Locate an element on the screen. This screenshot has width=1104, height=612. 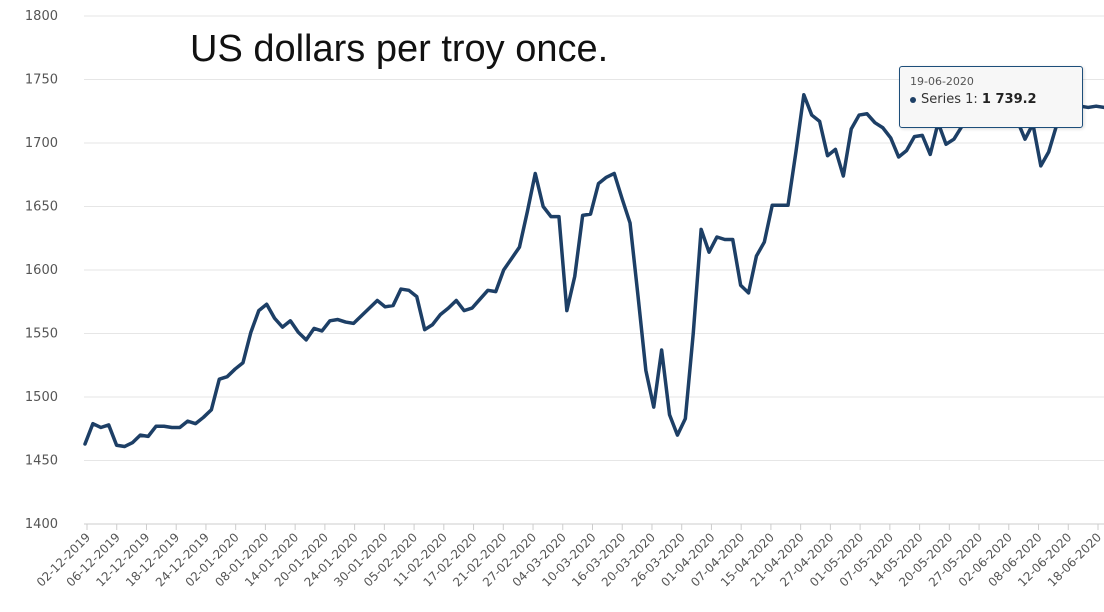
y-tick-label: 1700 is located at coordinates (41, 143).